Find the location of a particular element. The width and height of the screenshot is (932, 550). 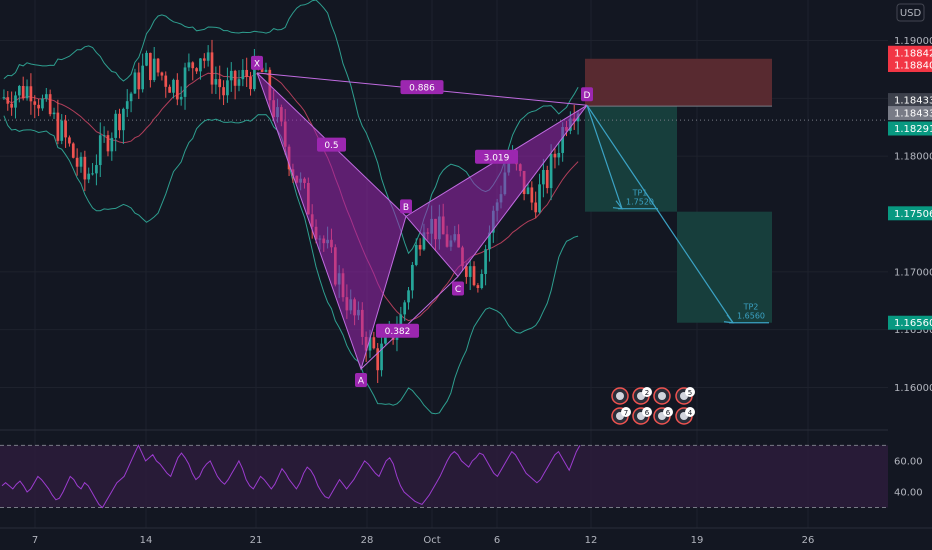

price-tick: 1.18000 is located at coordinates (913, 157).